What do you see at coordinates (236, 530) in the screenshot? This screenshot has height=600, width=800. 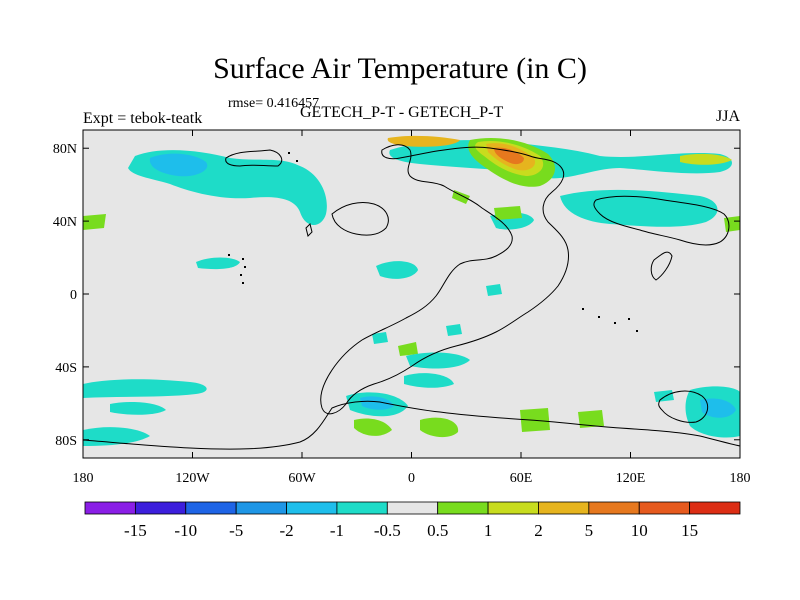 I see `colorbar-label: -5` at bounding box center [236, 530].